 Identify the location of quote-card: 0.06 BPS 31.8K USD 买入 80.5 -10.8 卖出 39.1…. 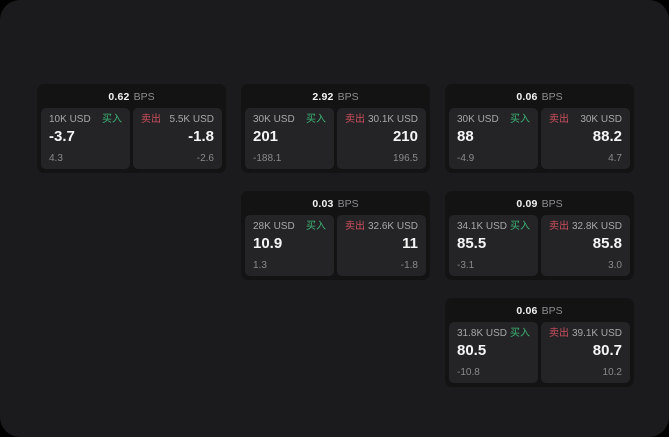
(539, 342).